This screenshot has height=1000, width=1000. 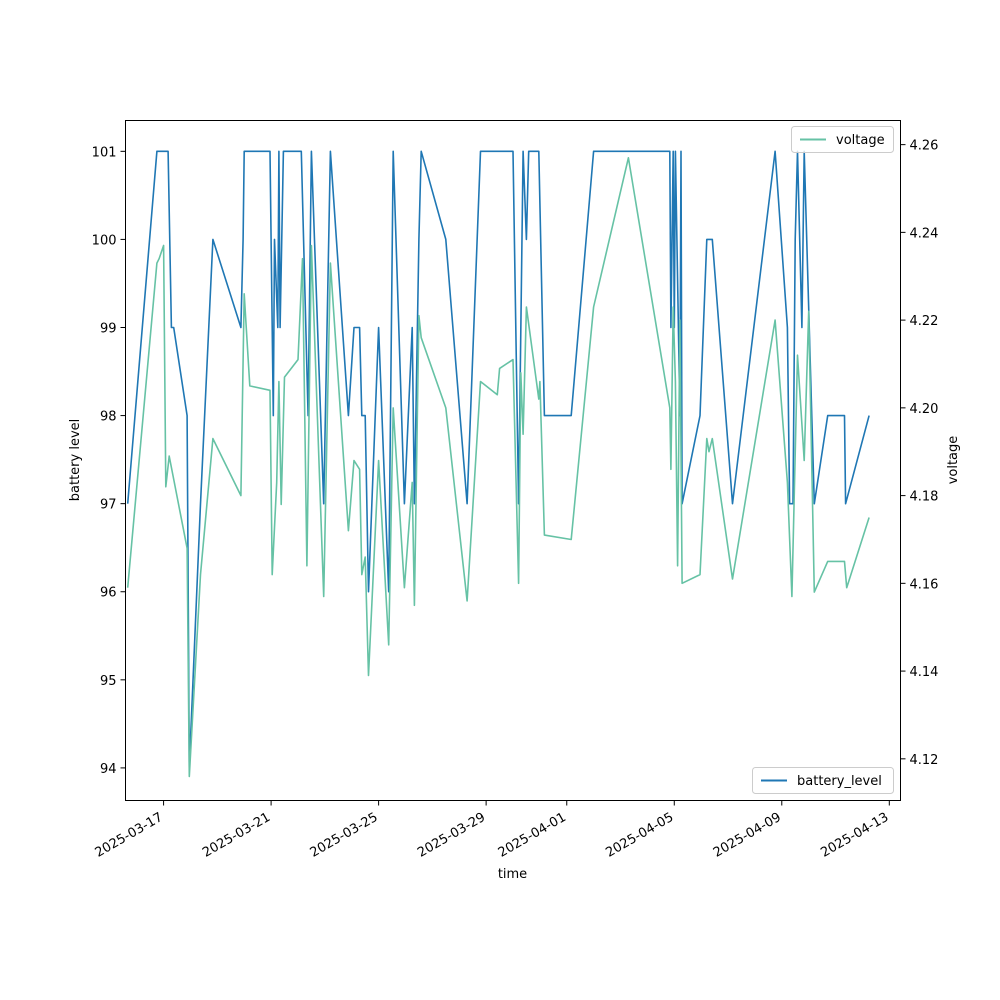 I want to click on left-y-tick-label-6: 100, so click(x=104, y=240).